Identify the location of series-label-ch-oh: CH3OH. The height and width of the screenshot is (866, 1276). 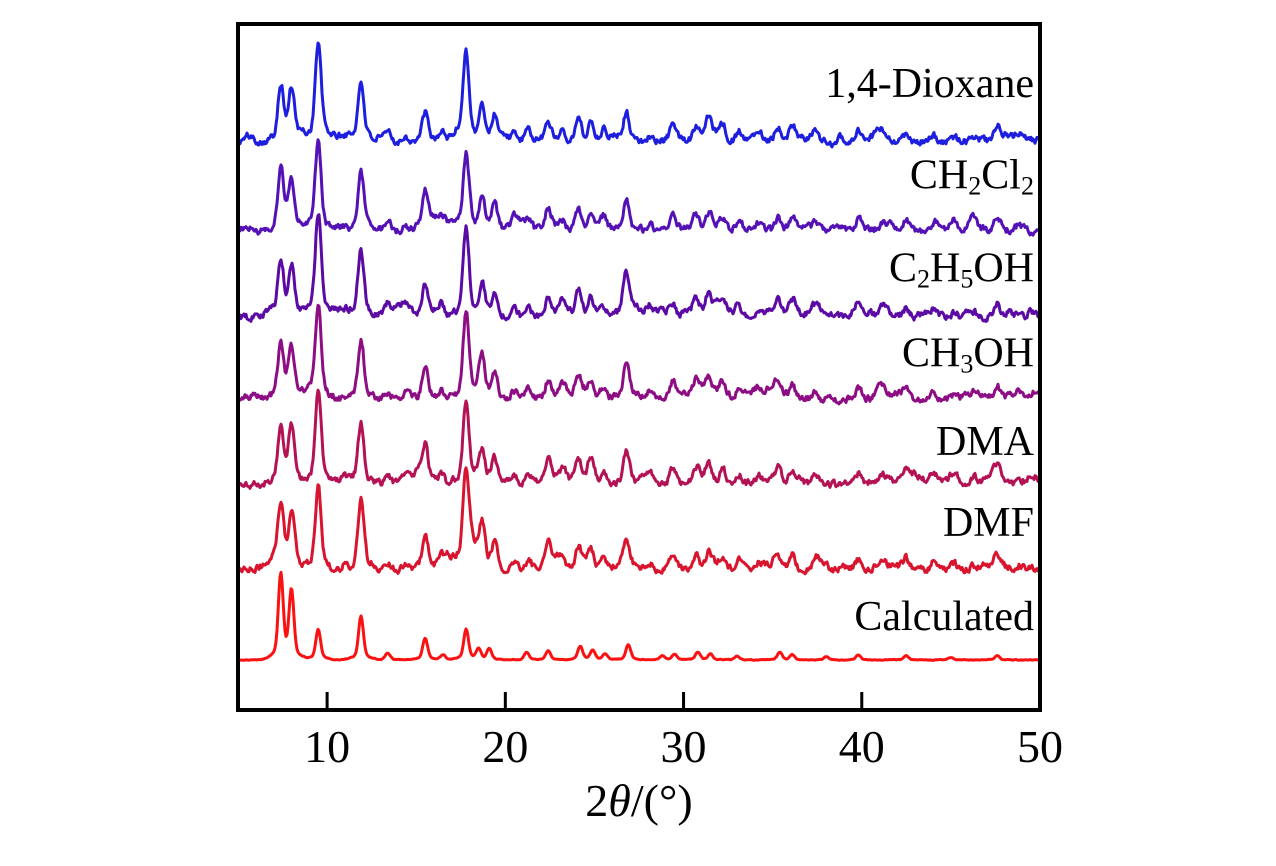
(968, 355).